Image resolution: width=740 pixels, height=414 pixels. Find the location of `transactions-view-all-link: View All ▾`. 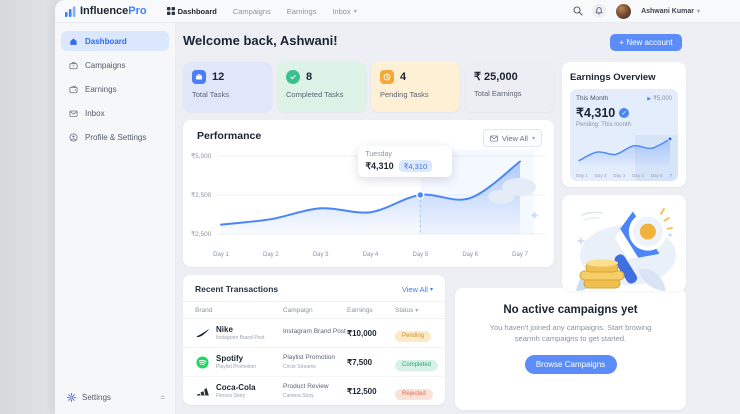

transactions-view-all-link: View All ▾ is located at coordinates (417, 289).